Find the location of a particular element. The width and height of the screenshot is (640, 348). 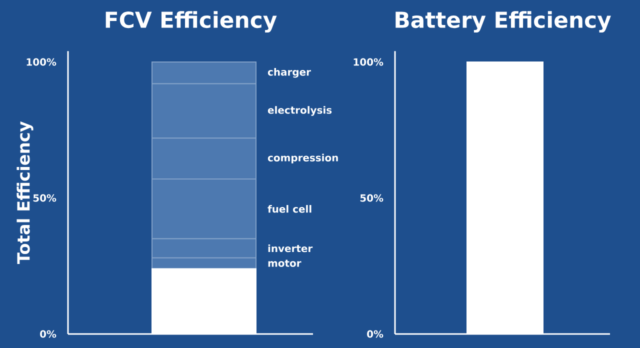

series-label: inverter is located at coordinates (290, 248).